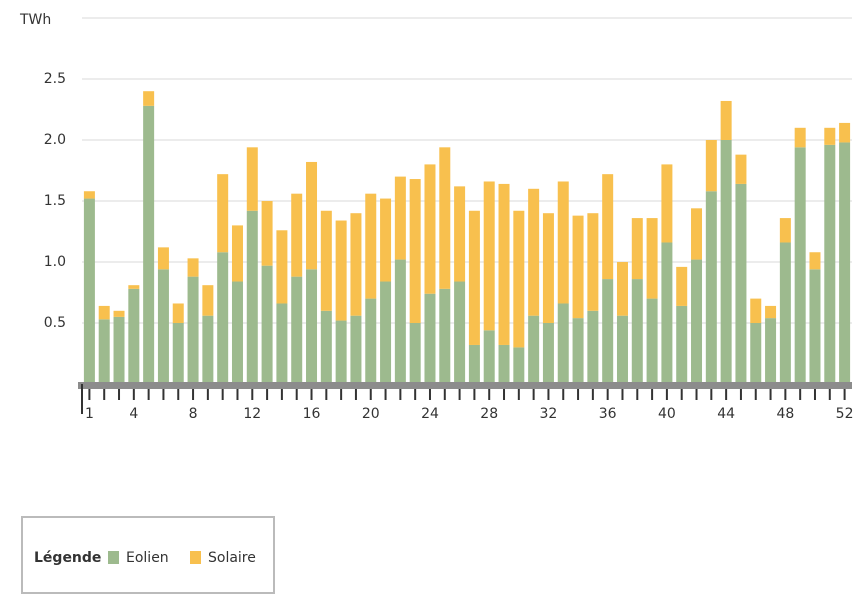 The width and height of the screenshot is (856, 598). Describe the element at coordinates (549, 414) in the screenshot. I see `x-tick-label: 32` at that location.